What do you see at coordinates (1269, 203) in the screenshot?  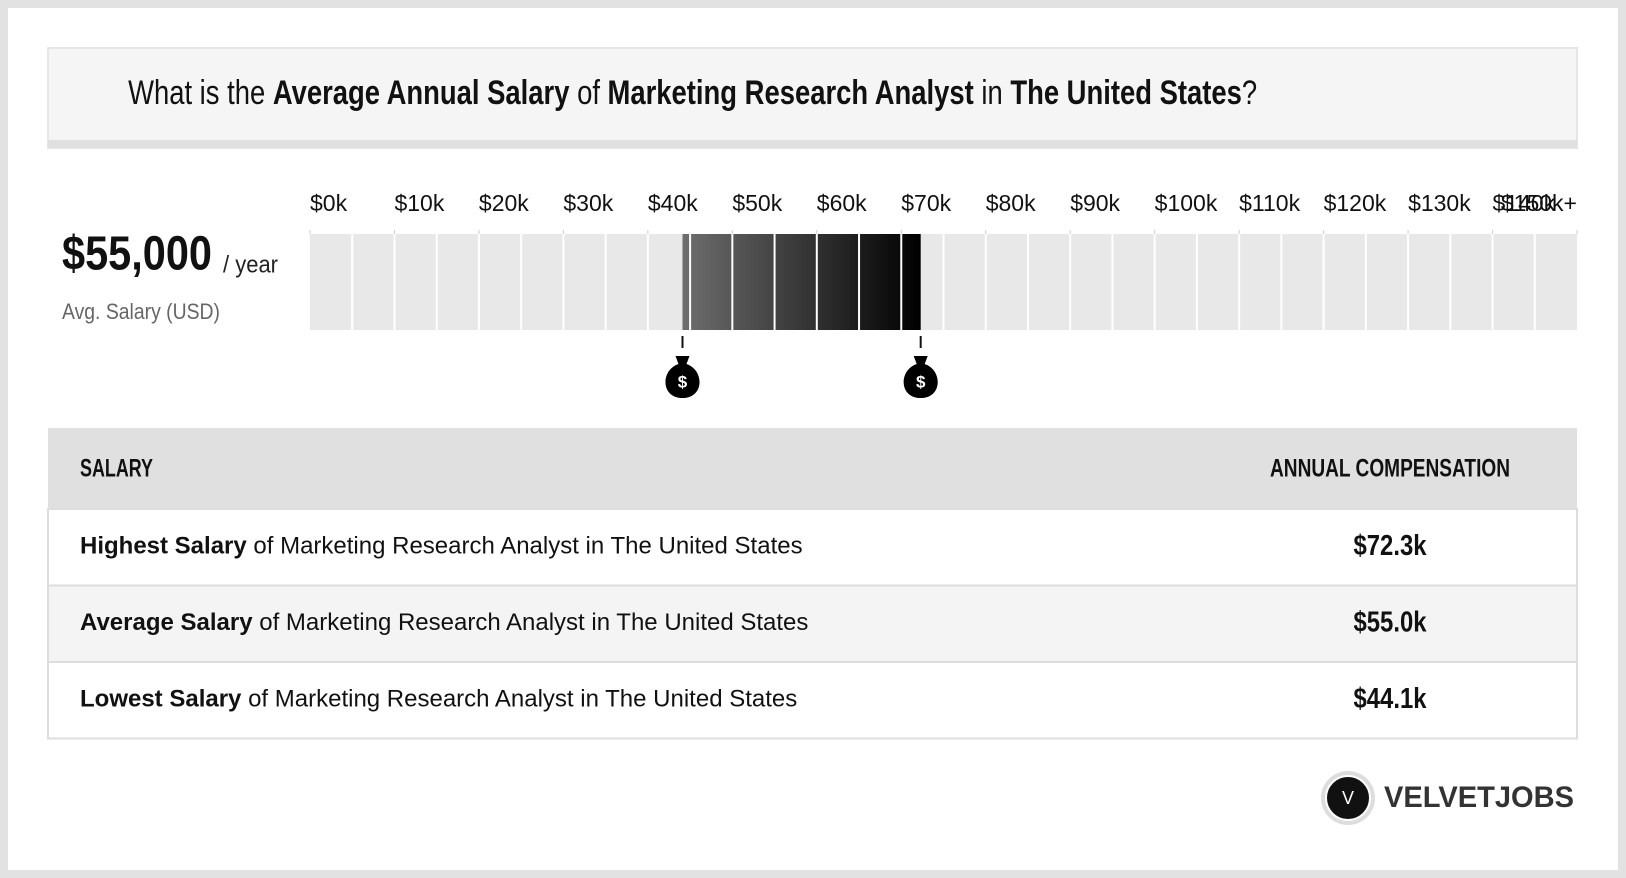 I see `scale-tick-label: $110k` at bounding box center [1269, 203].